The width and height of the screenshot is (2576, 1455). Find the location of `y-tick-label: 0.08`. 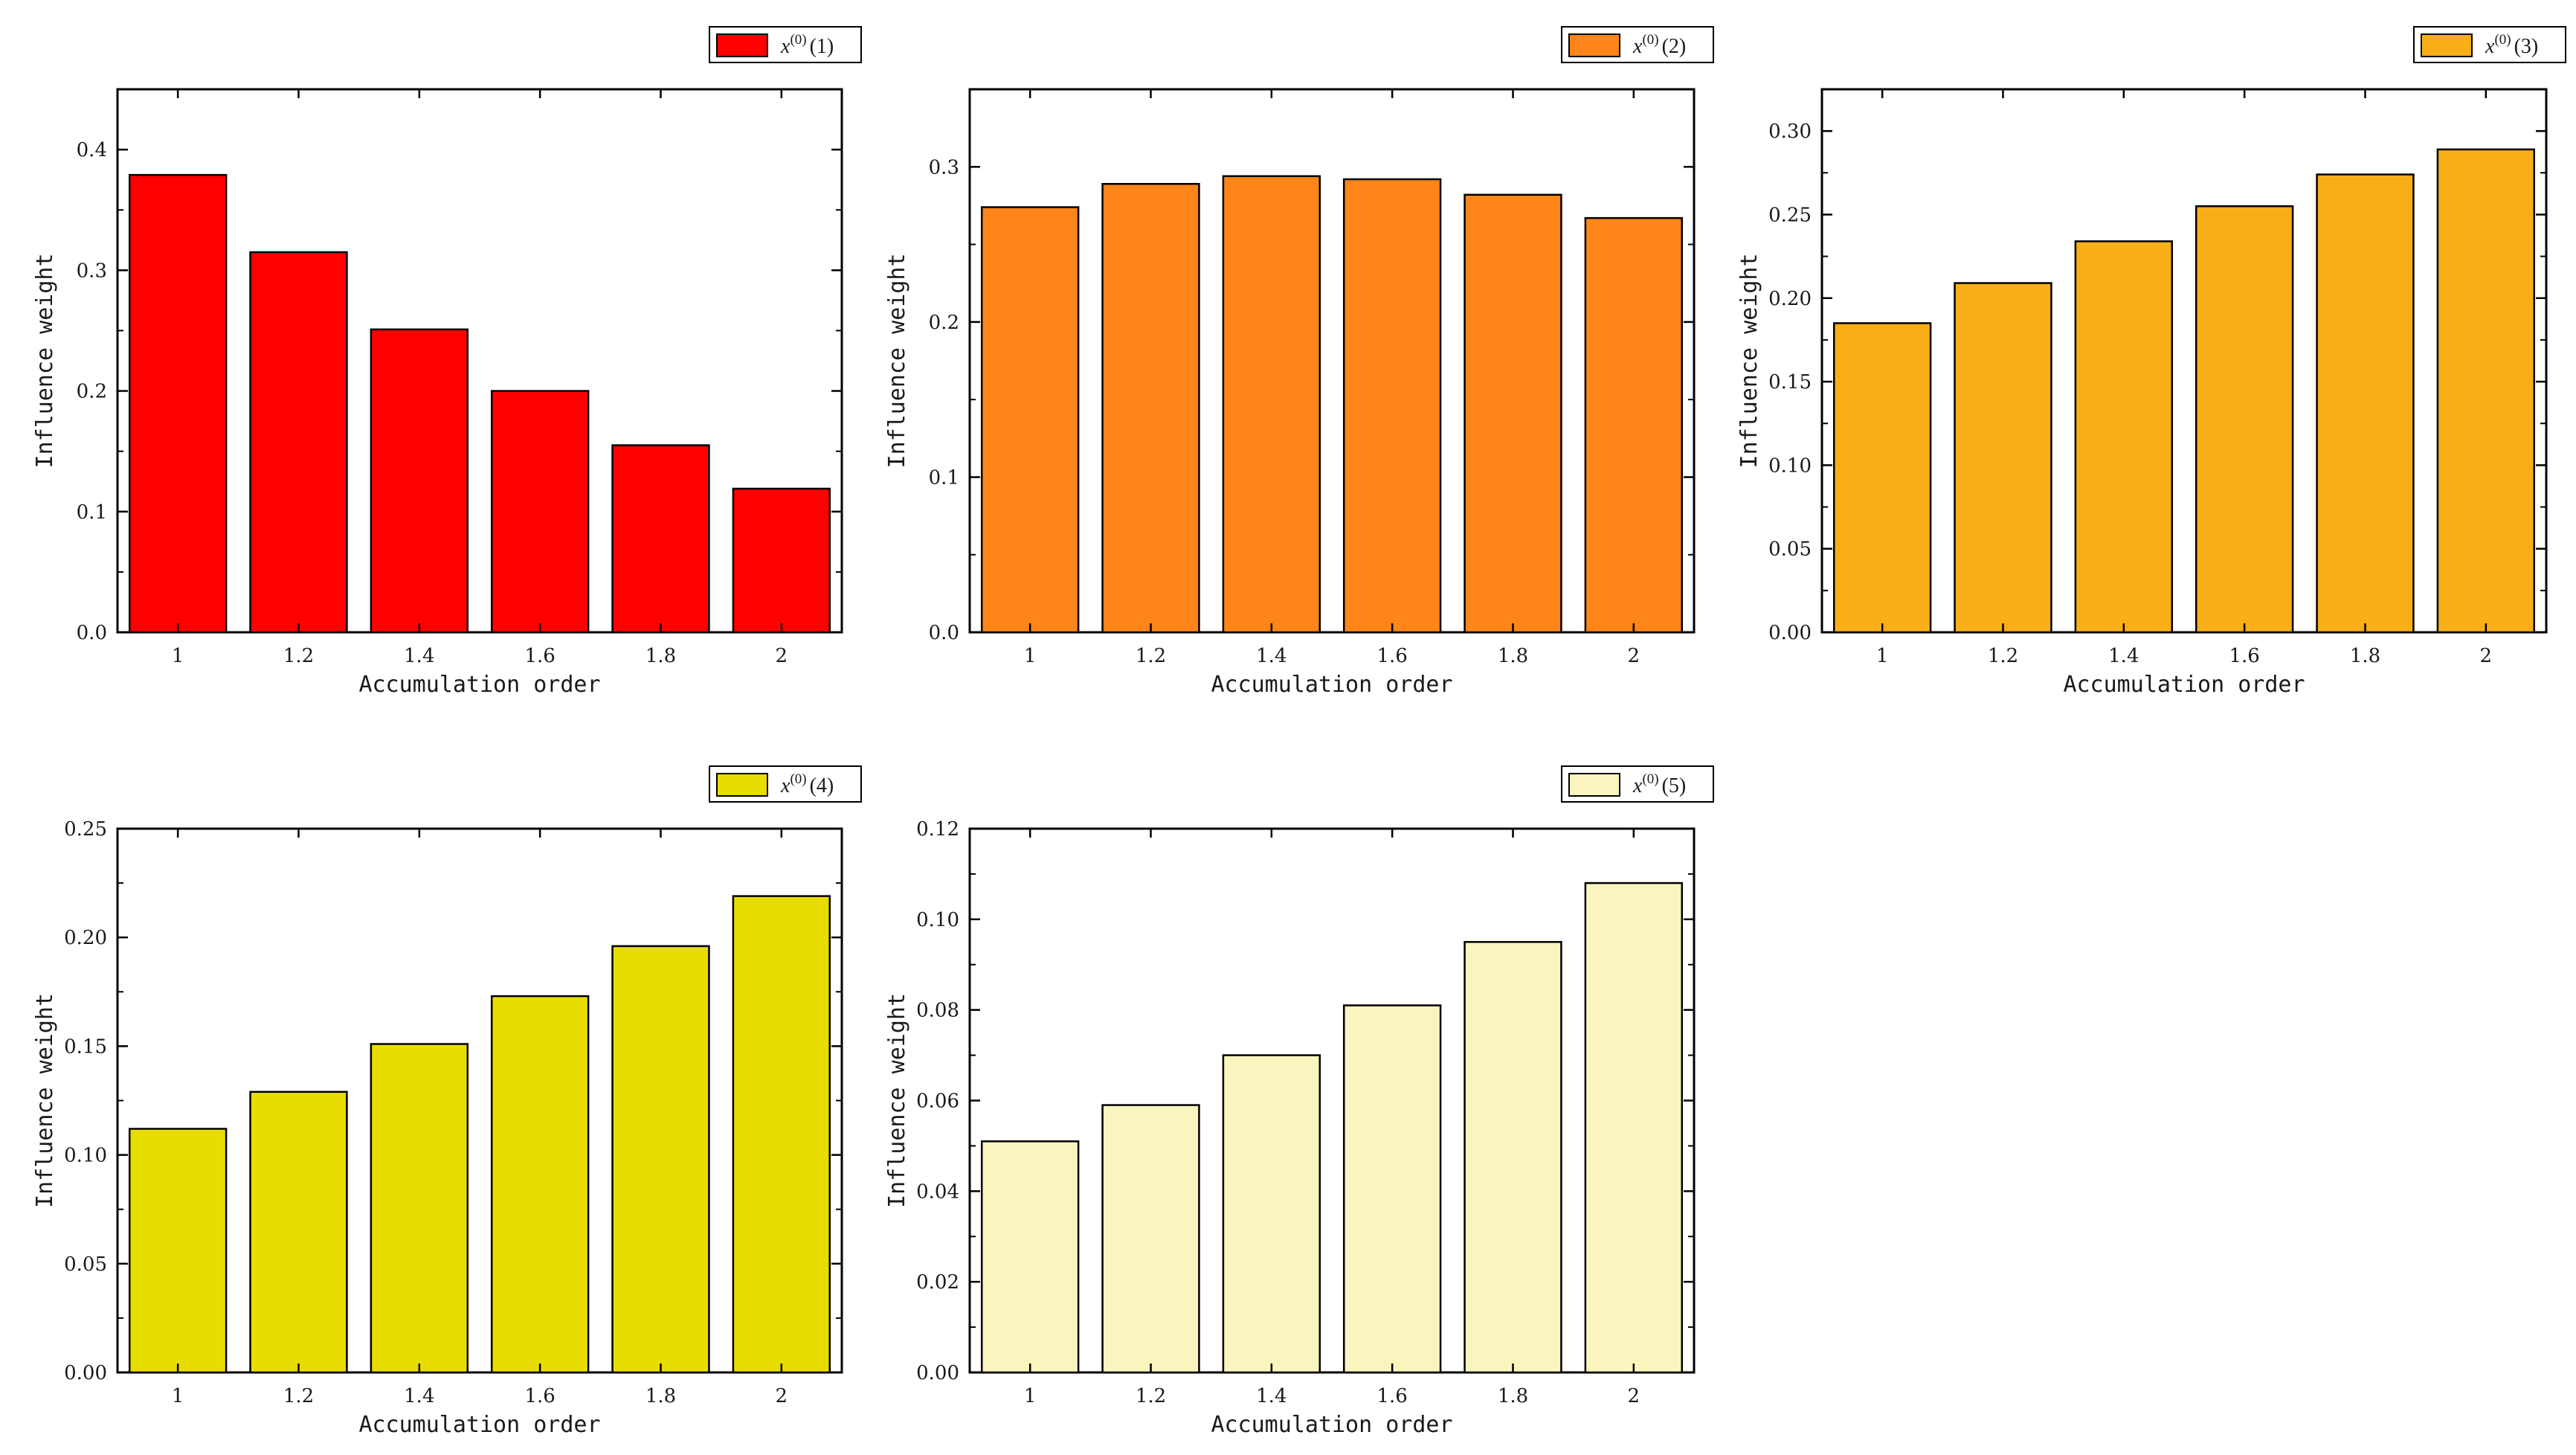

y-tick-label: 0.08 is located at coordinates (937, 1011).